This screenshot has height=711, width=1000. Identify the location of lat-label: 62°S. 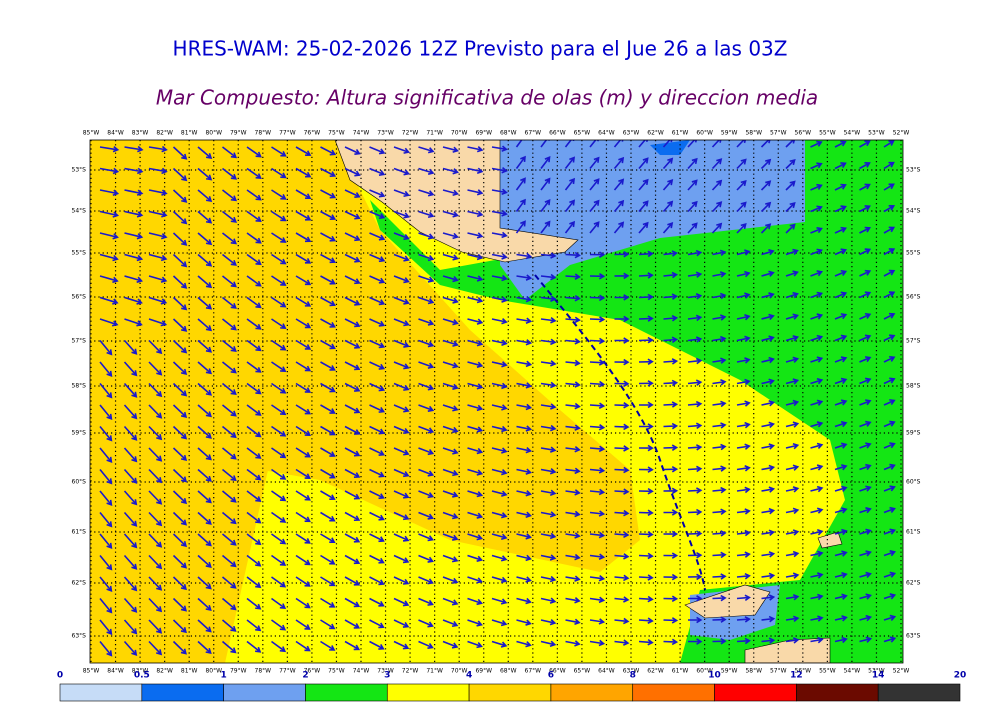
(913, 583).